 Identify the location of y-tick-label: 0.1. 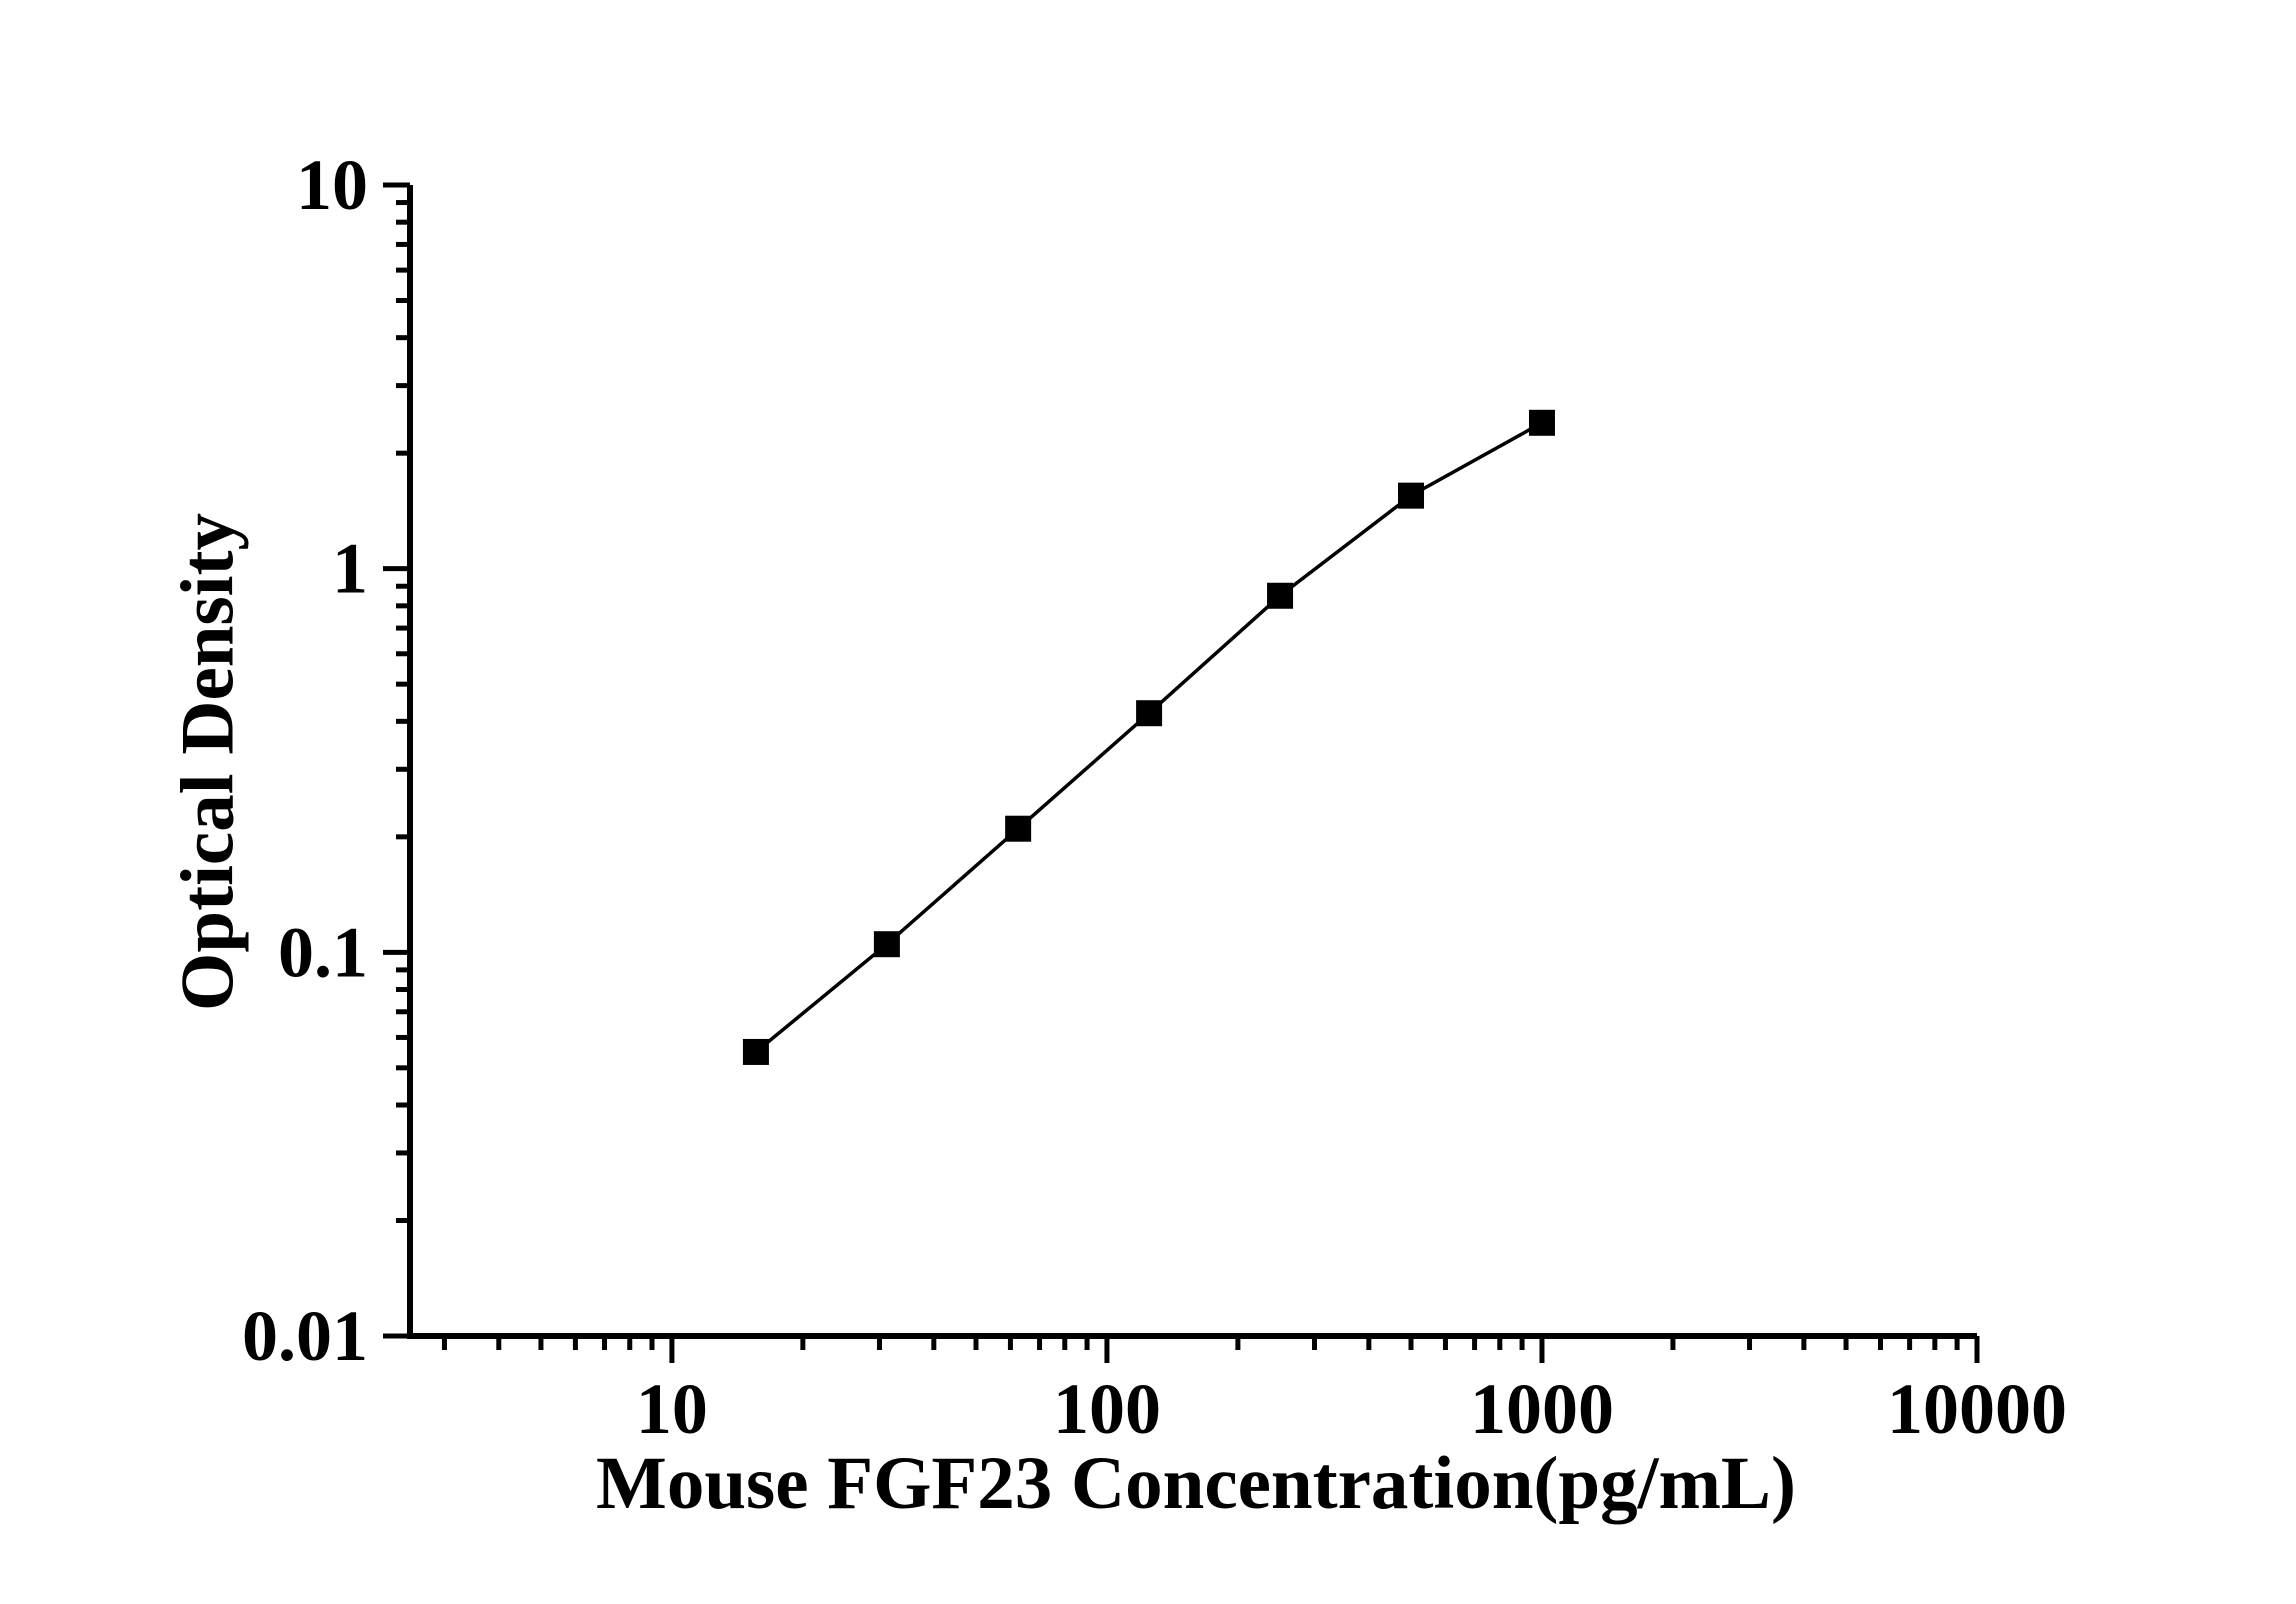
(323, 952).